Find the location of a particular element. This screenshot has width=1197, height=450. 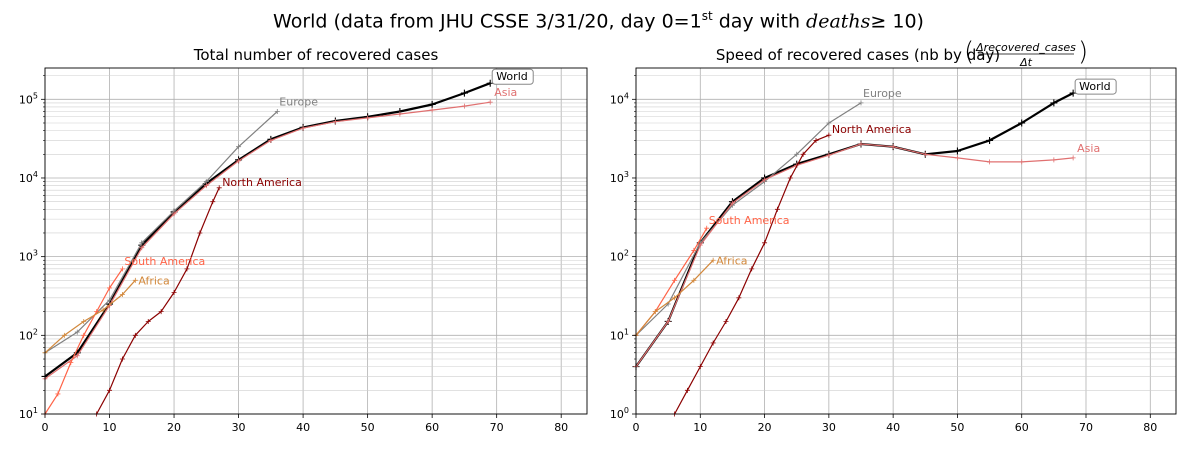

panel1-ytick-label: 10³ is located at coordinates (28, 256).